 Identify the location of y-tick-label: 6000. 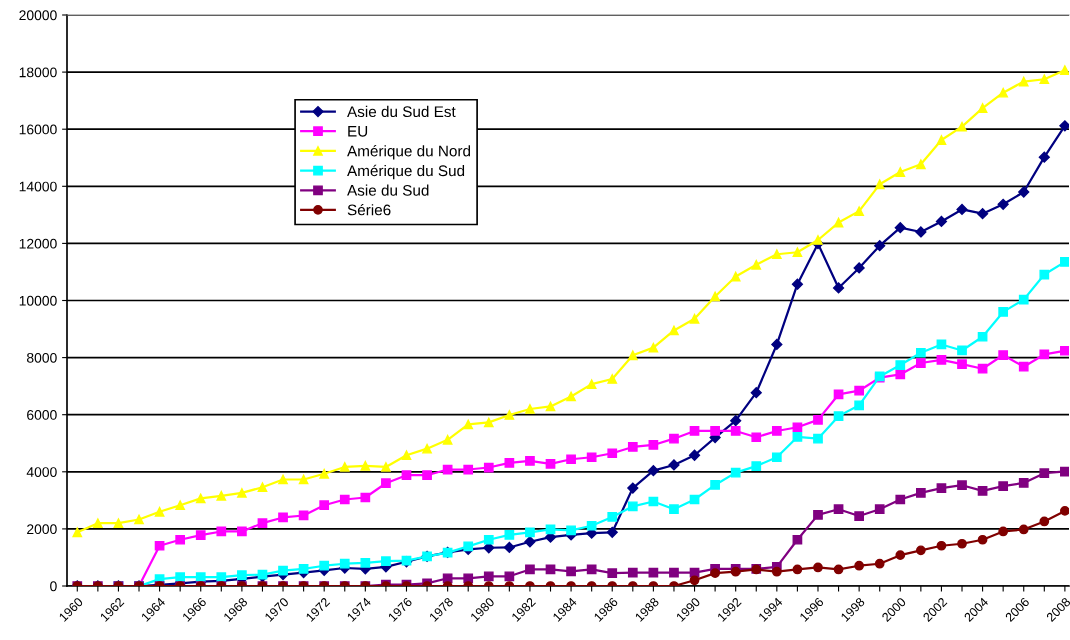
(42, 415).